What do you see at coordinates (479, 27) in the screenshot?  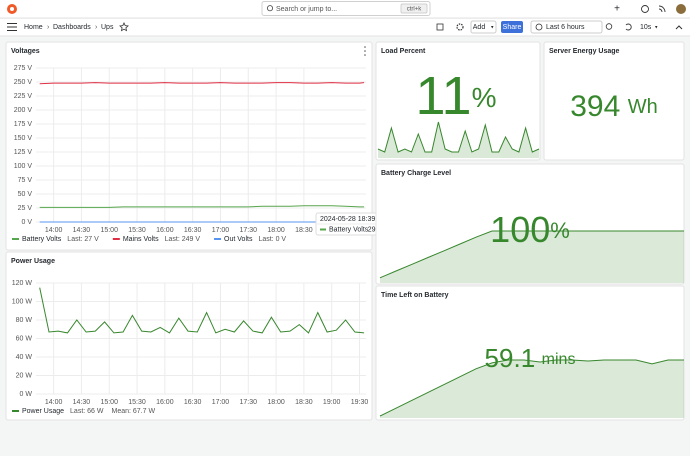 I see `add-button: Add` at bounding box center [479, 27].